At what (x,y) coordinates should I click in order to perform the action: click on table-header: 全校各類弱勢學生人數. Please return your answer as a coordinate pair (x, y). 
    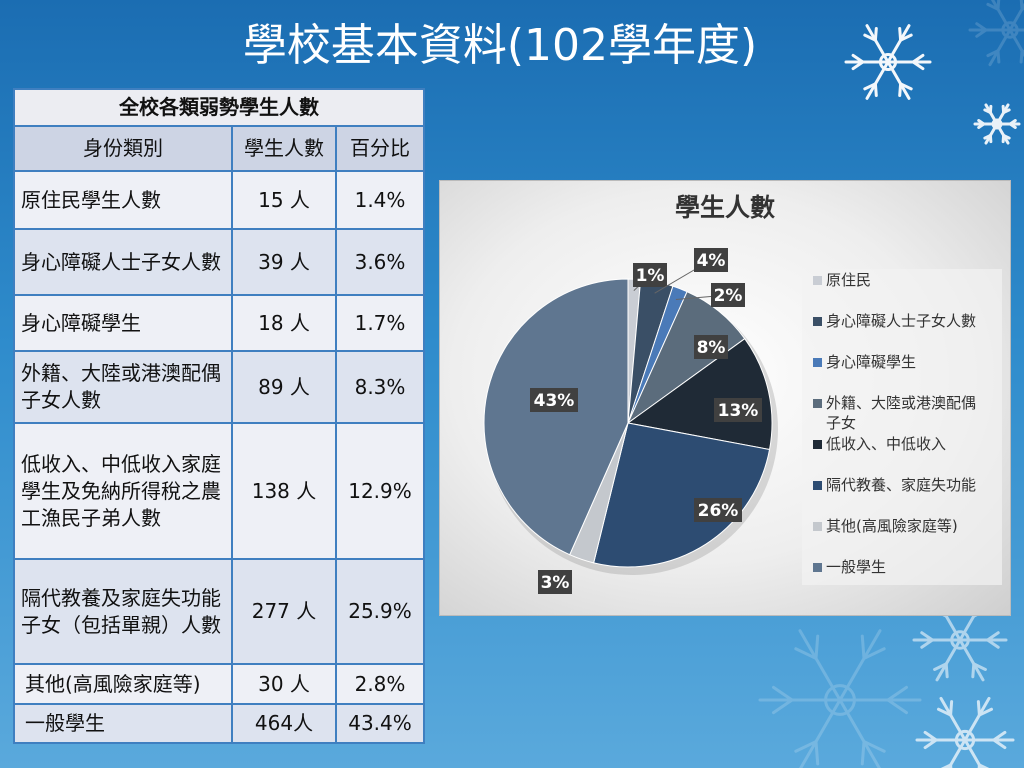
    Looking at the image, I should click on (219, 107).